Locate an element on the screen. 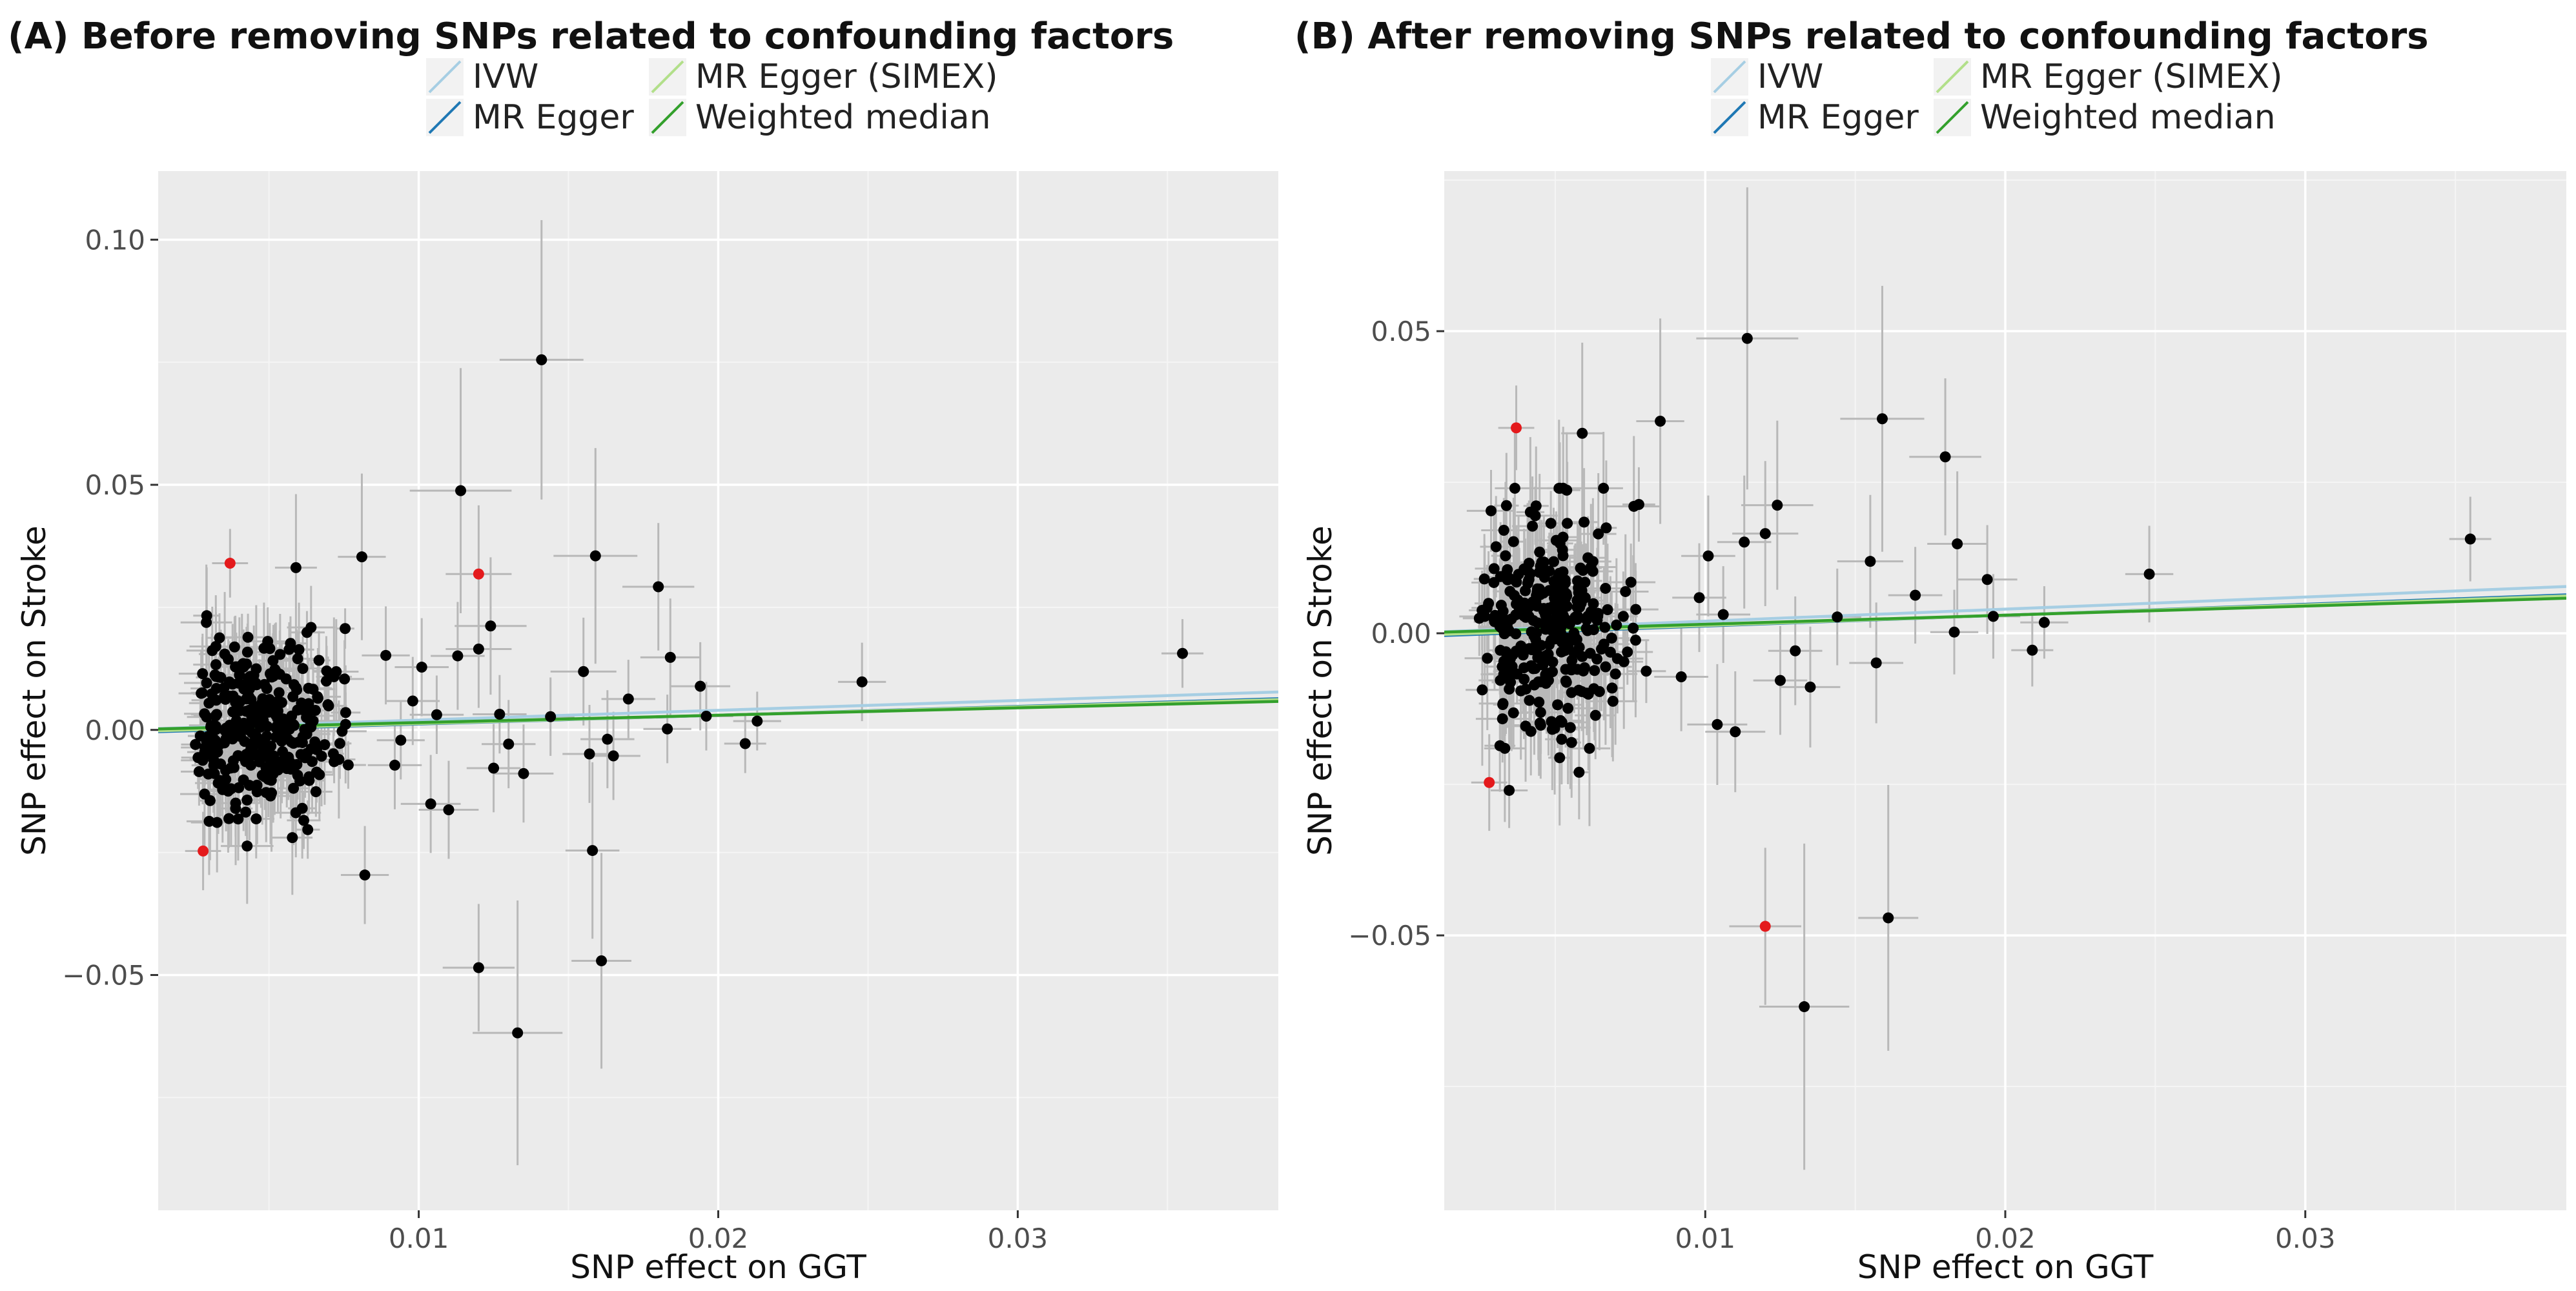  x-axis-title: SNP effect on GGT is located at coordinates (718, 1267).